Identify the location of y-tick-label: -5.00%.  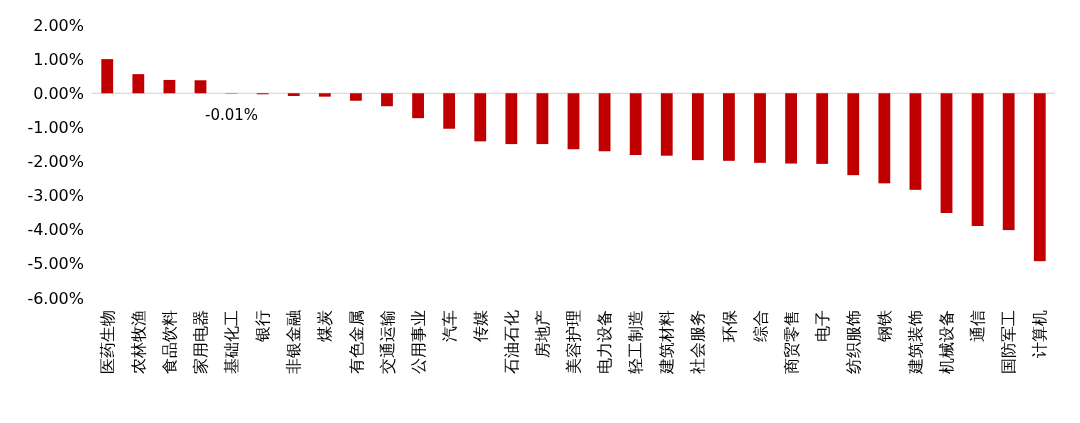
(55, 264).